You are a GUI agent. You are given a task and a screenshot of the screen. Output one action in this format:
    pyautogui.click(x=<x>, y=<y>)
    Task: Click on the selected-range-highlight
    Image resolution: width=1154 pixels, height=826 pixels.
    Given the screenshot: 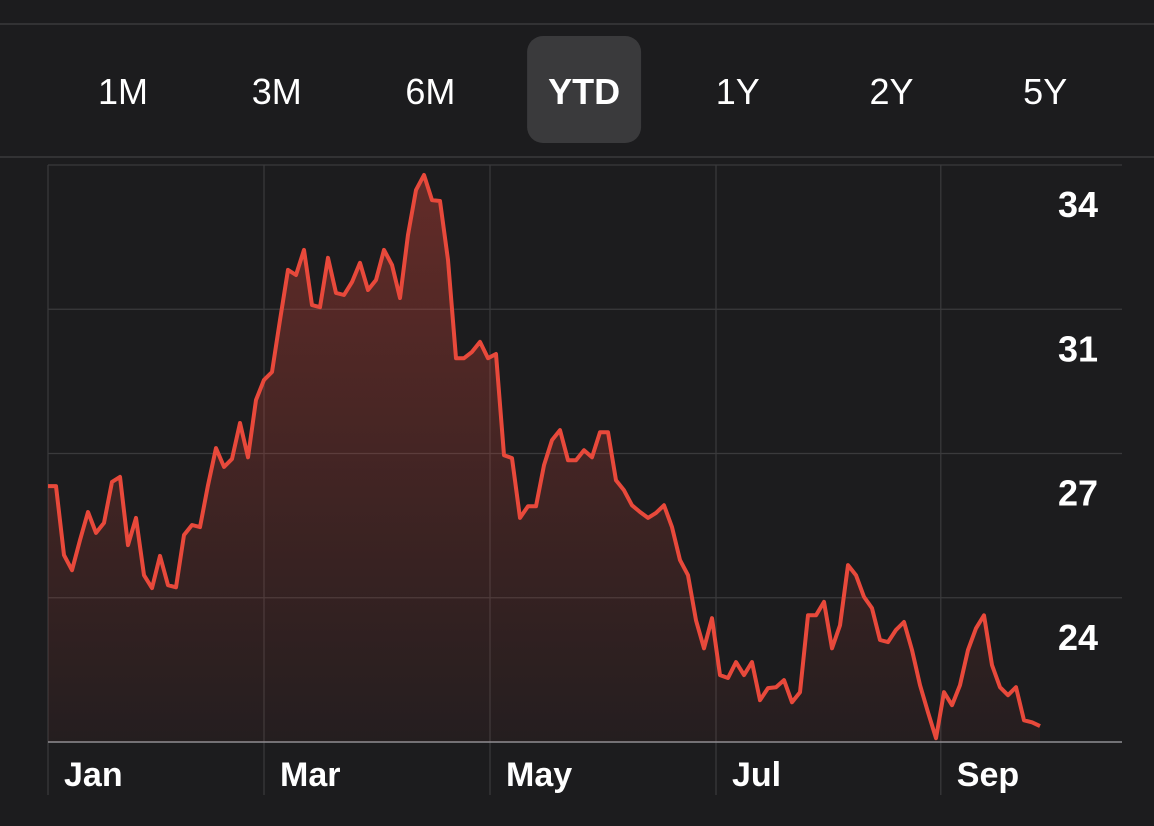 What is the action you would take?
    pyautogui.click(x=584, y=89)
    